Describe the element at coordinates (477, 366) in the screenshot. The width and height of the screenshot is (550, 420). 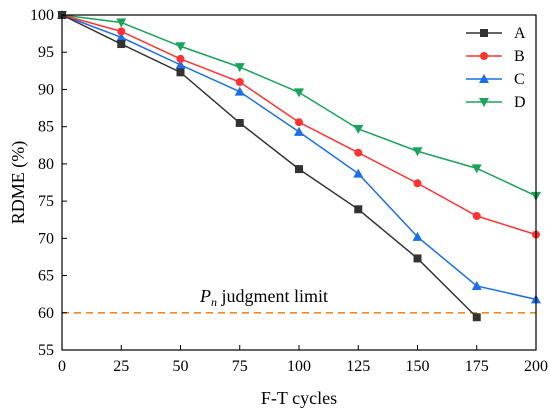
I see `x-tick-label: 175` at that location.